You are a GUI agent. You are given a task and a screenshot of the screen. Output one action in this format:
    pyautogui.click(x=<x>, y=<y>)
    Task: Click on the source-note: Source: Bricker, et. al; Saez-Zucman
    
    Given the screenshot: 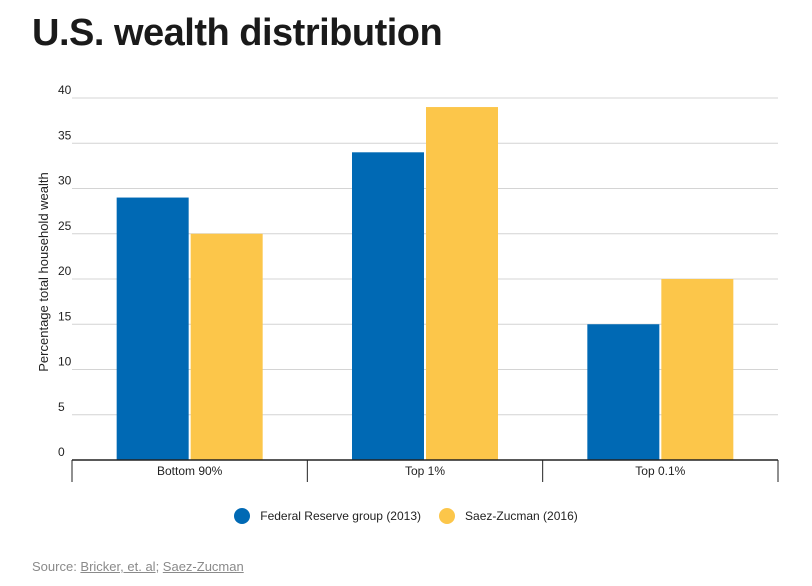 What is the action you would take?
    pyautogui.click(x=138, y=566)
    